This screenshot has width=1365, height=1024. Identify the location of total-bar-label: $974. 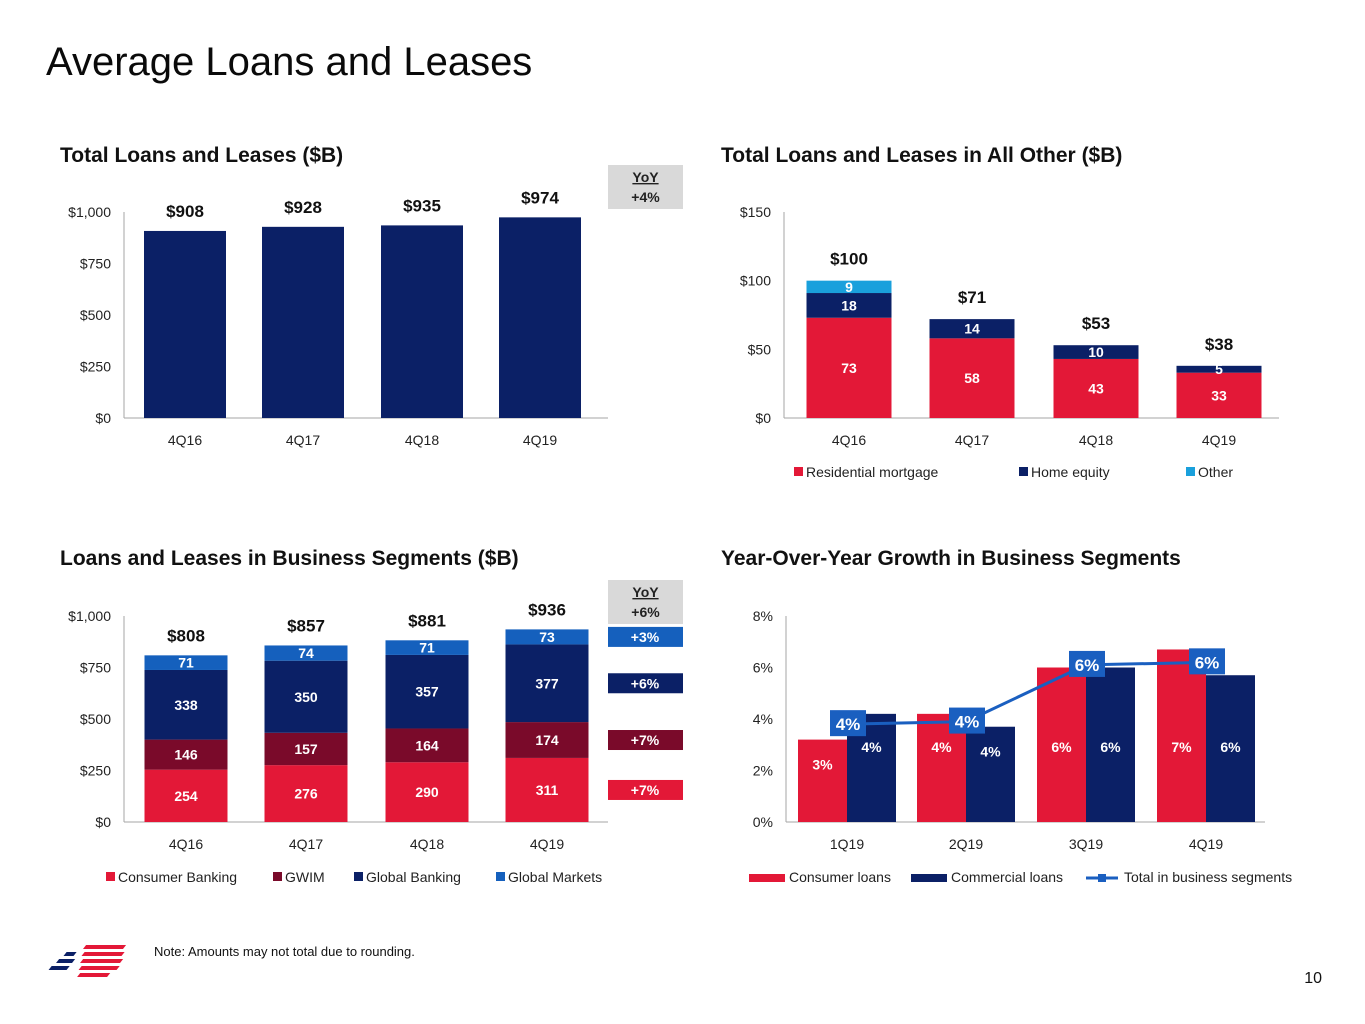
(540, 197).